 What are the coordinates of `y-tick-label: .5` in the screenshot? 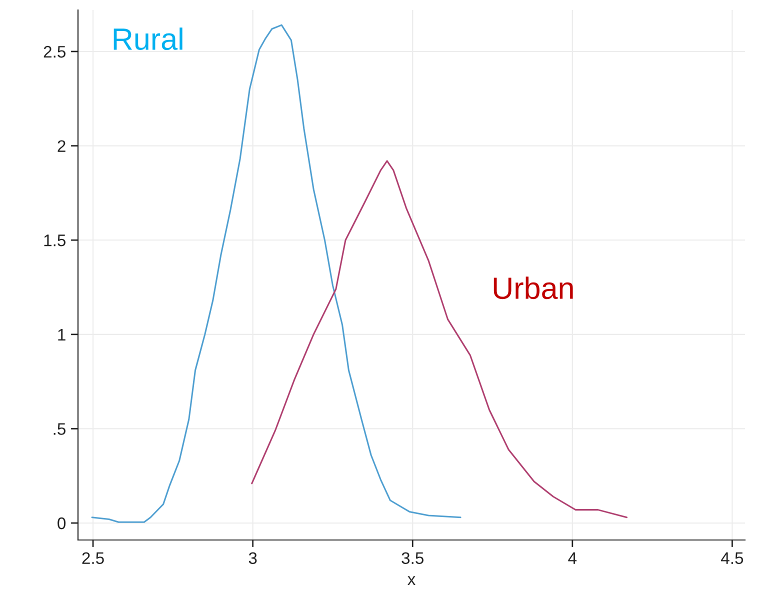 It's located at (60, 429).